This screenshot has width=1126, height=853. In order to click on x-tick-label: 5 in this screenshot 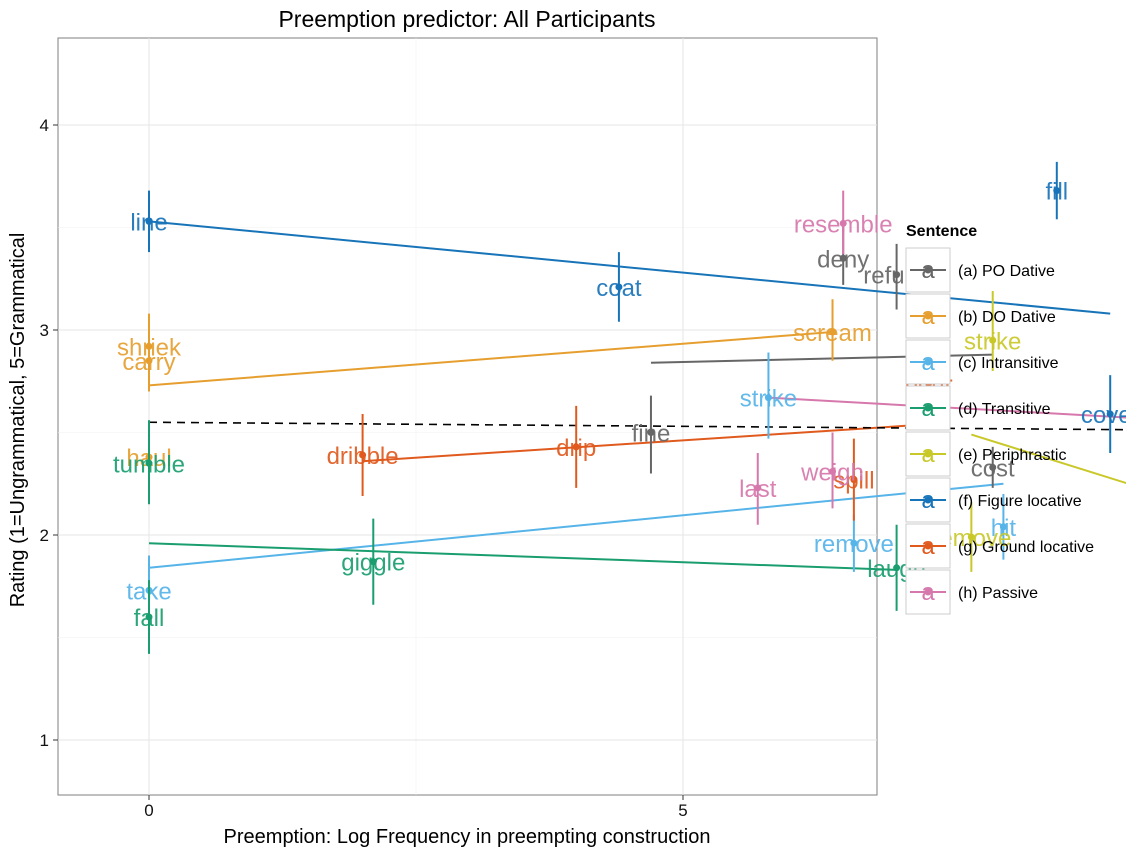, I will do `click(682, 810)`.